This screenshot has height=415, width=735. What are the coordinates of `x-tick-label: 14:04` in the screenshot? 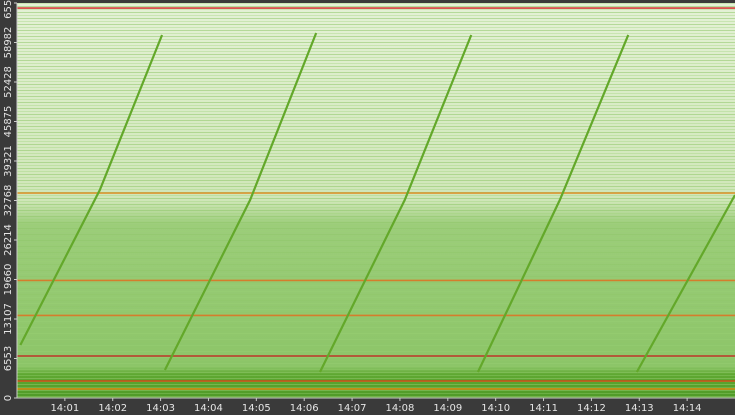 It's located at (208, 408).